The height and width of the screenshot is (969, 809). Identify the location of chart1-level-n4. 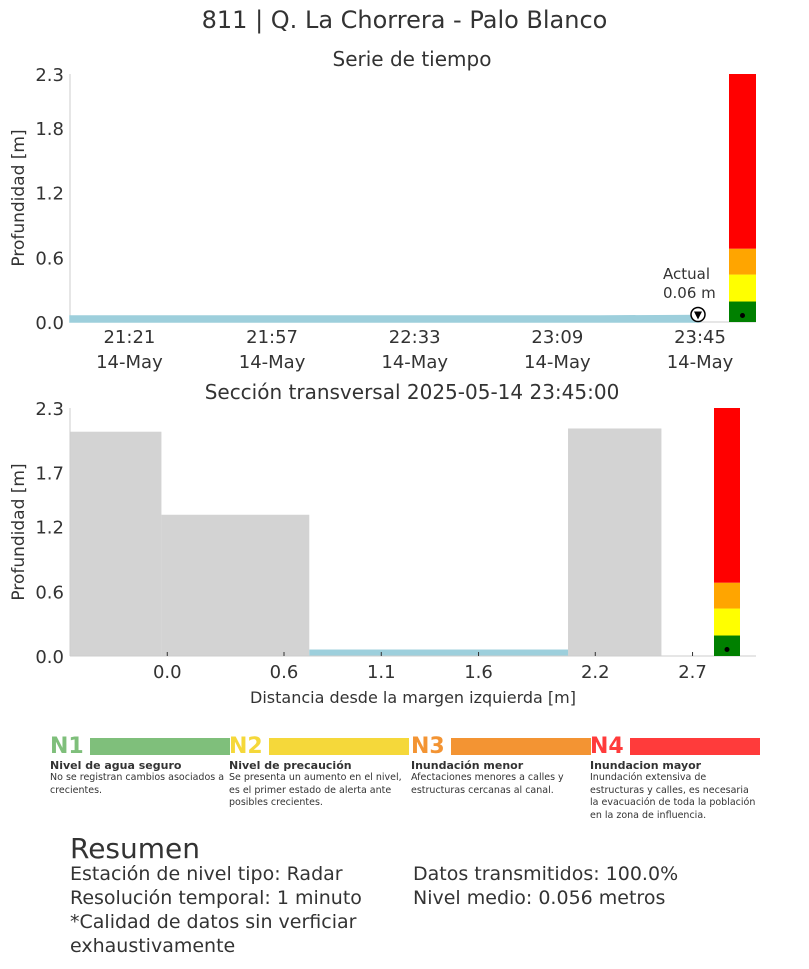
(742, 161).